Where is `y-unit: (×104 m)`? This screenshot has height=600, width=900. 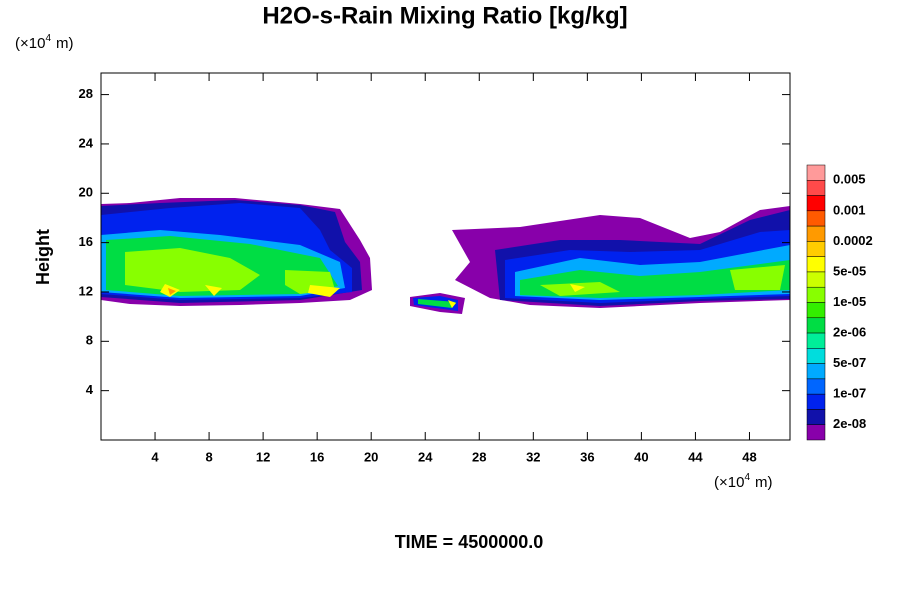
y-unit: (×104 m) is located at coordinates (44, 42).